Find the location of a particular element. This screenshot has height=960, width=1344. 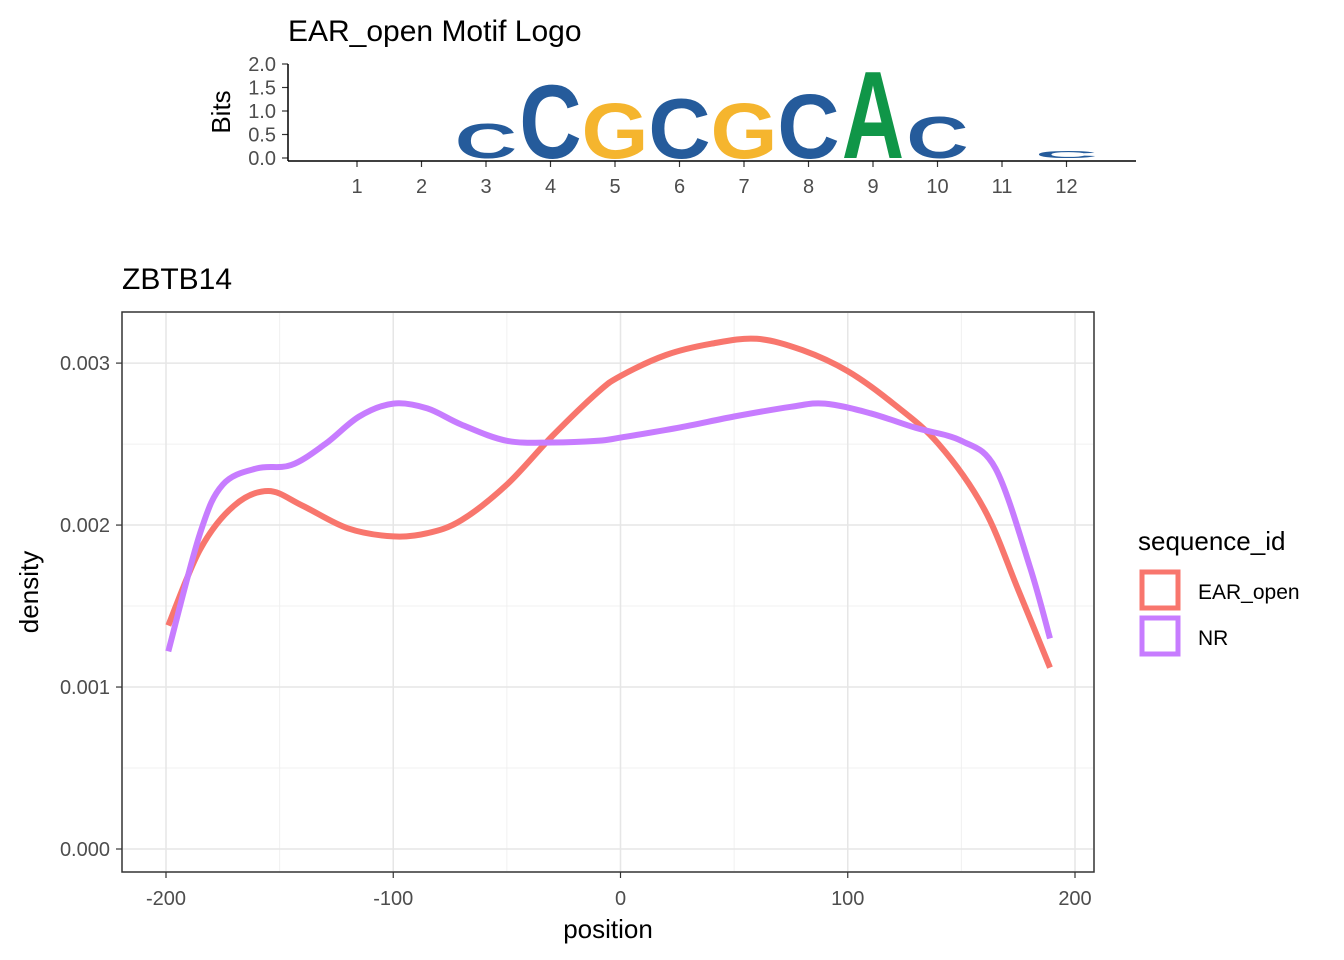

density-title: ZBTB14 is located at coordinates (177, 279).